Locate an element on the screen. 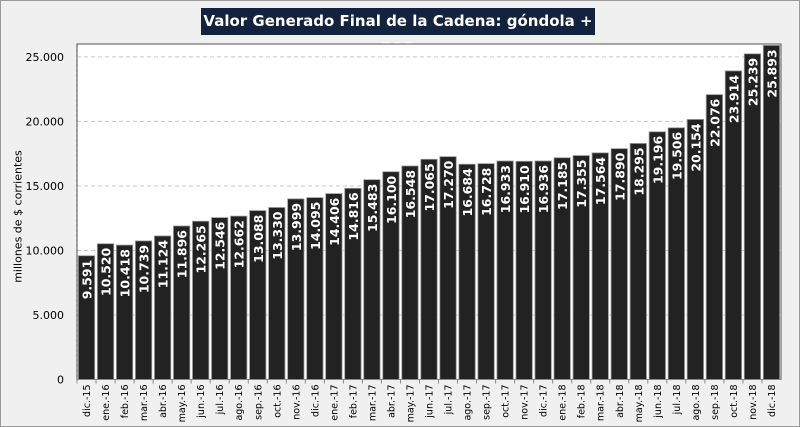  x-tick-label: abr.-18 is located at coordinates (620, 401).